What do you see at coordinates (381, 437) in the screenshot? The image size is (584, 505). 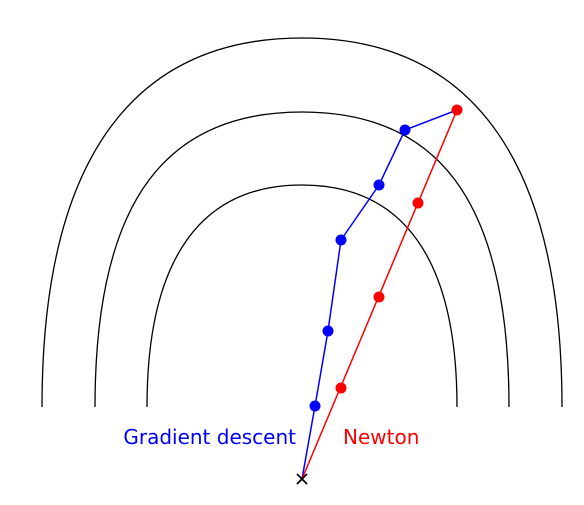 I see `newton-label: Newton` at bounding box center [381, 437].